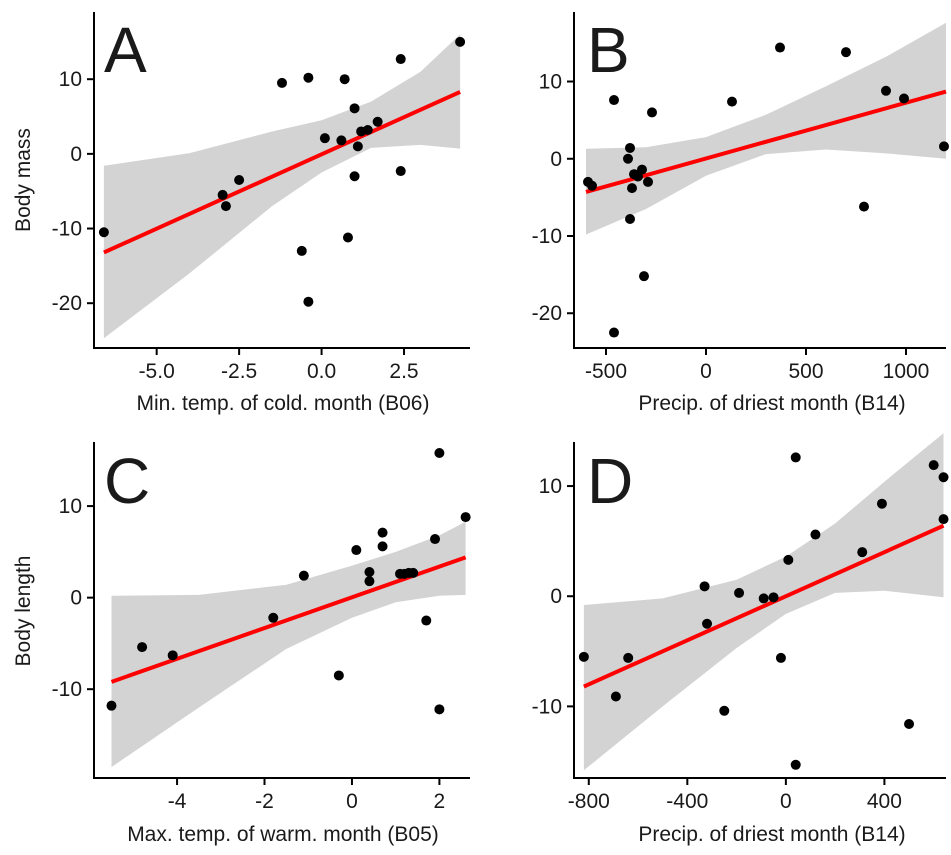  I want to click on x-tick-label: -400, so click(687, 801).